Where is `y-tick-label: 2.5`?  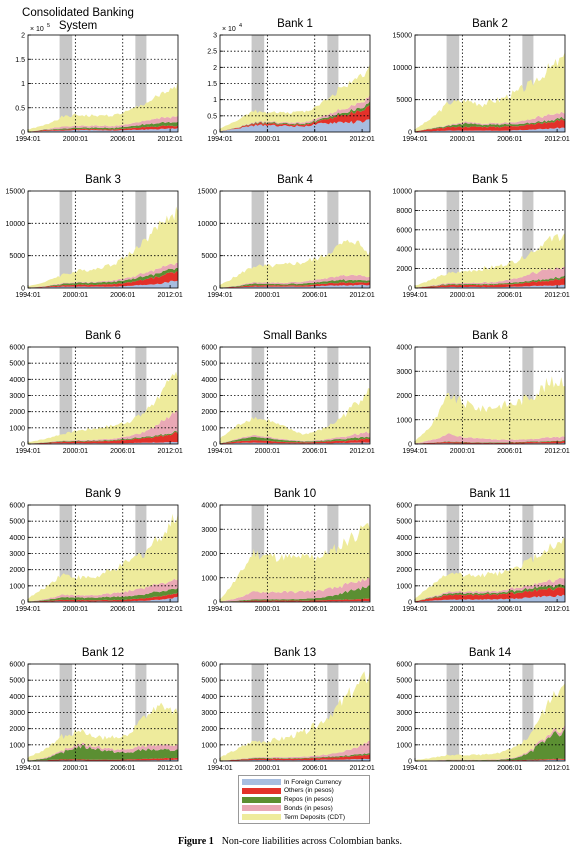 y-tick-label: 2.5 is located at coordinates (212, 52).